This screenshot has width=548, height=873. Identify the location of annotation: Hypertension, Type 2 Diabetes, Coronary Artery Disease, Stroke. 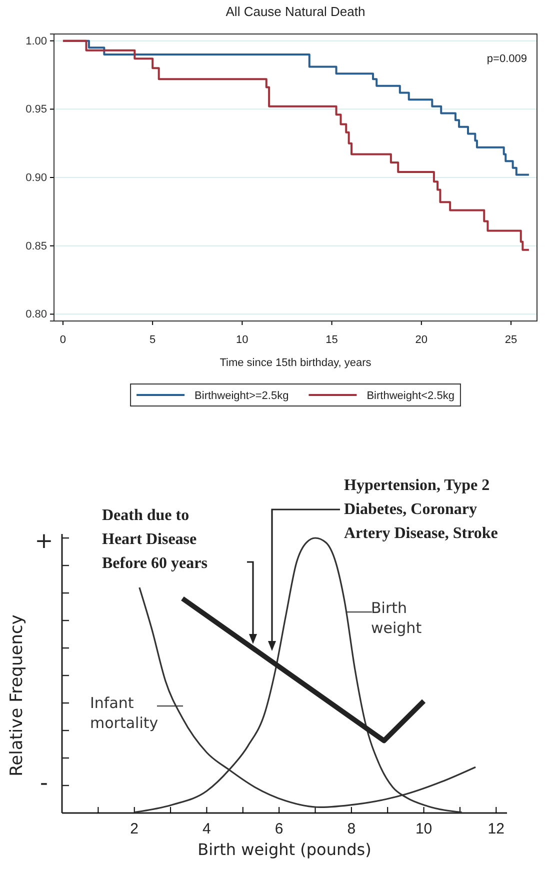
(421, 509).